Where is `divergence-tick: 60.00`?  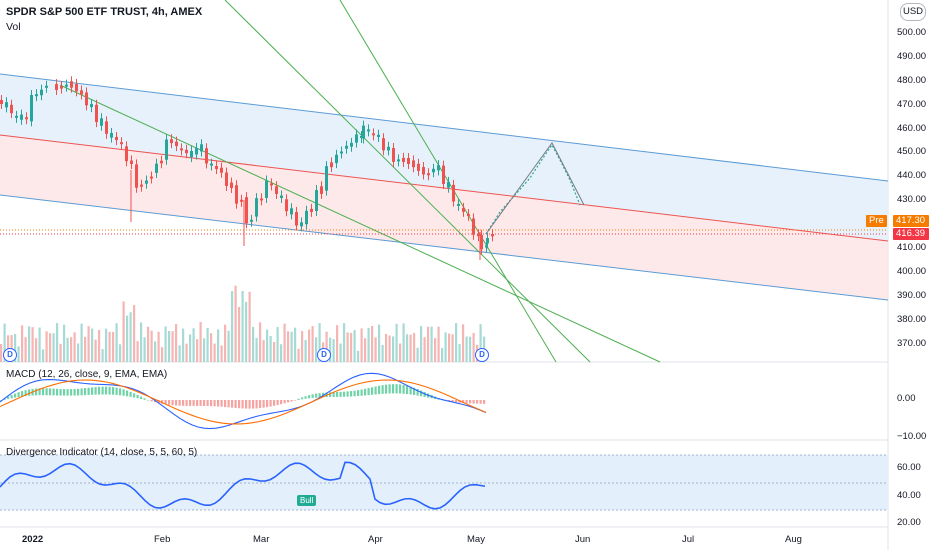
divergence-tick: 60.00 is located at coordinates (909, 467).